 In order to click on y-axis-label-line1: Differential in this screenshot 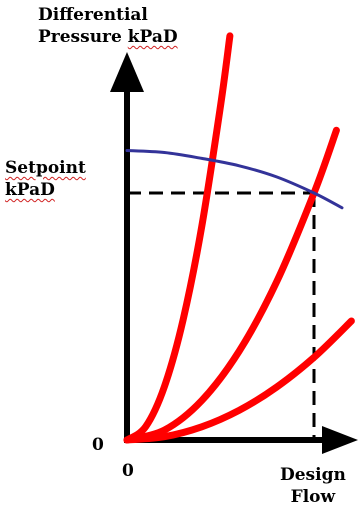, I will do `click(93, 15)`.